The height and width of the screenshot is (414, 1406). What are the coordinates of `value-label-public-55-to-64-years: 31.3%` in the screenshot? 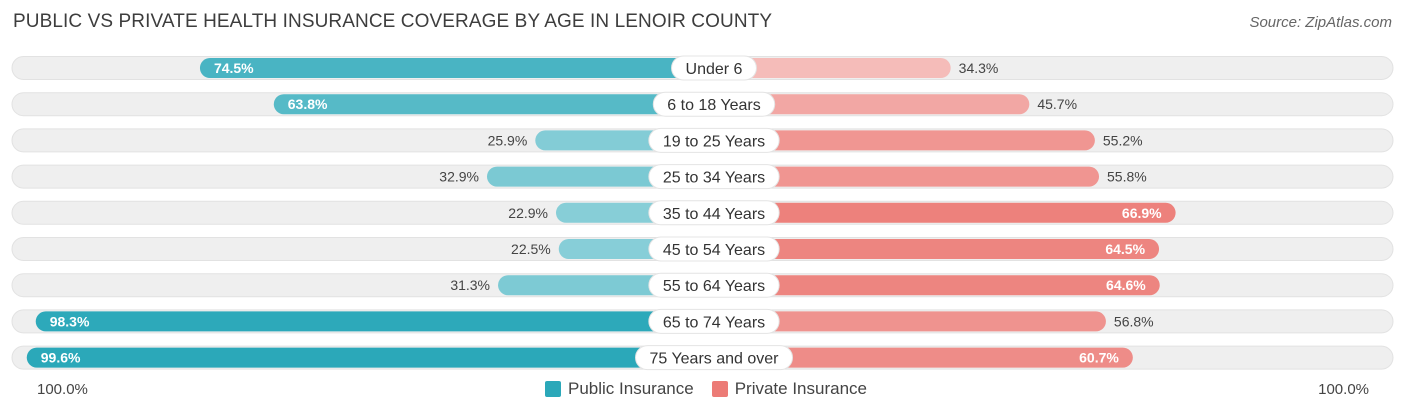 It's located at (470, 285).